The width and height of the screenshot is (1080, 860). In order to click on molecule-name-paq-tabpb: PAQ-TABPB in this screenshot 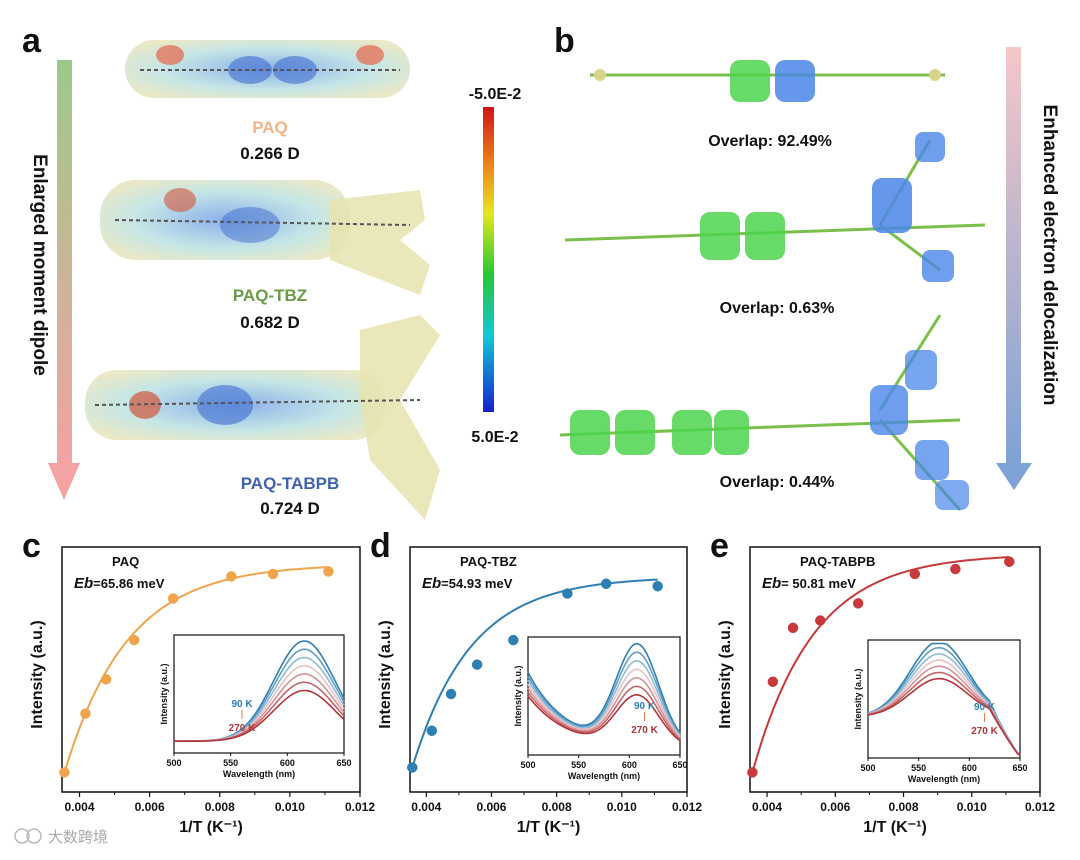, I will do `click(290, 483)`.